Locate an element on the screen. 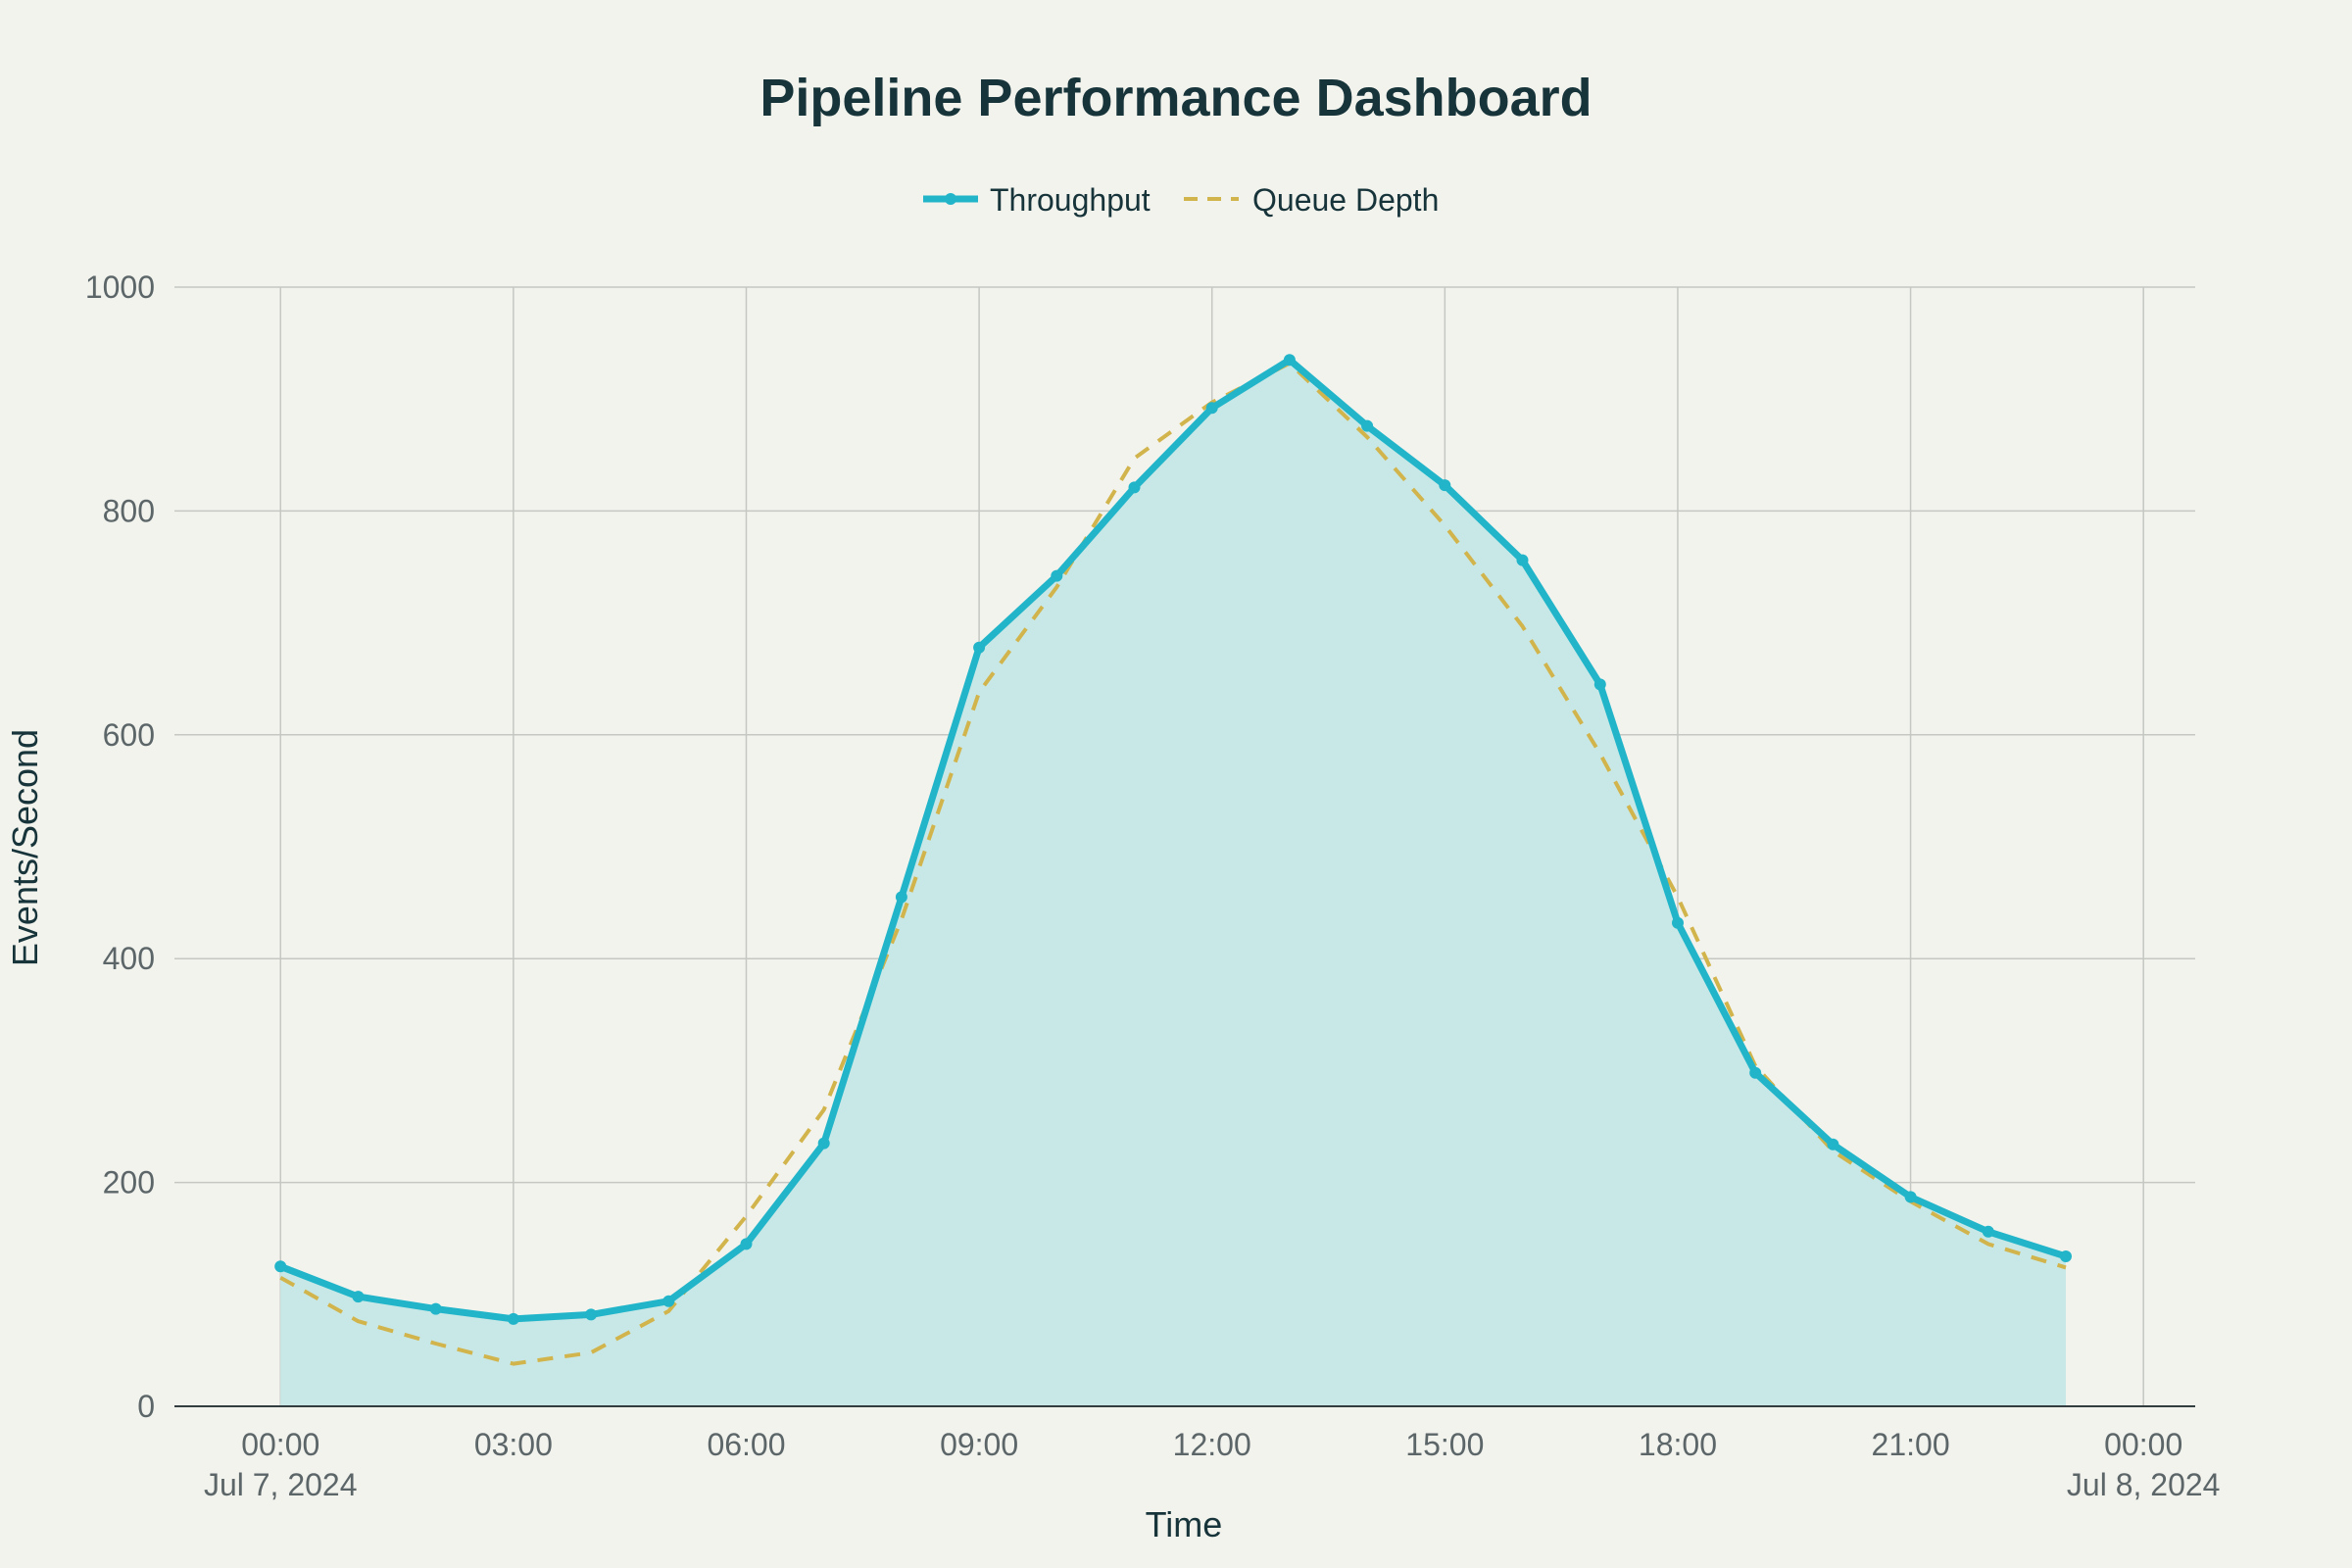 This screenshot has width=2352, height=1568. y-tick-label: 200 is located at coordinates (129, 1182).